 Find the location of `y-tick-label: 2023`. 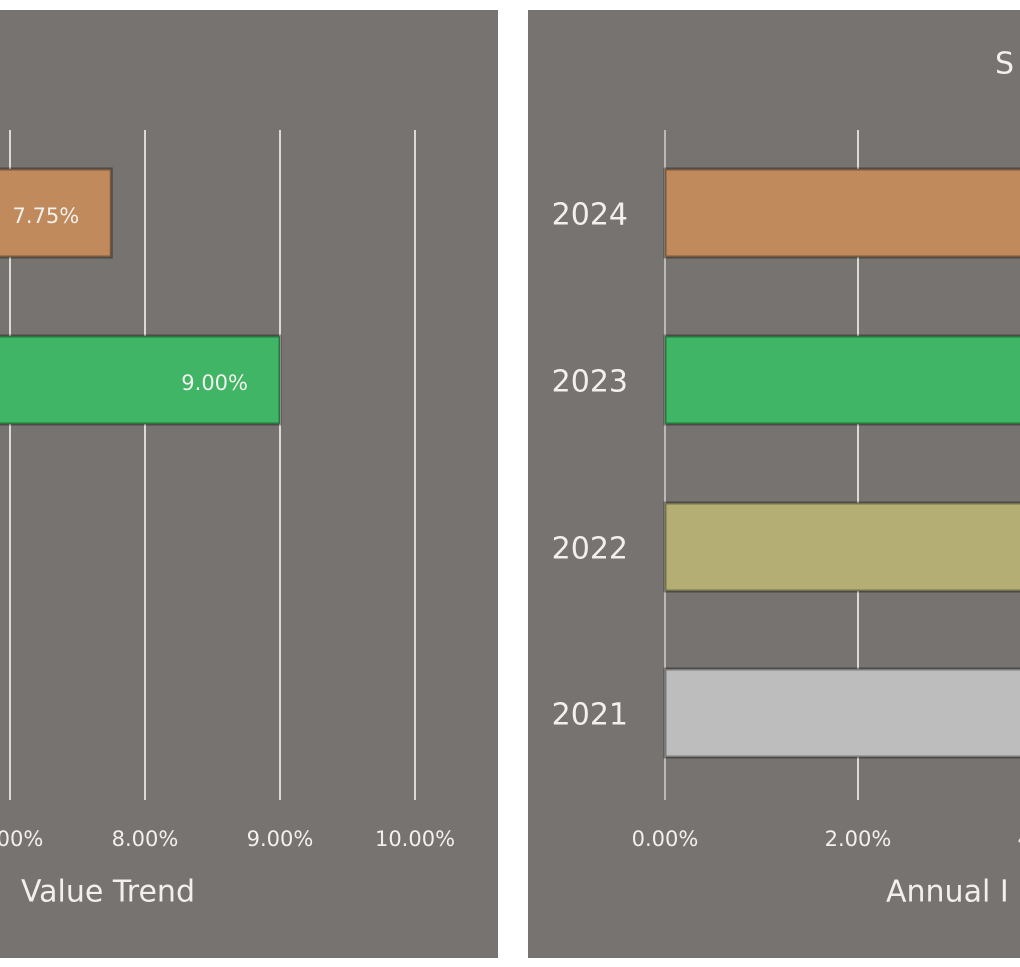

y-tick-label: 2023 is located at coordinates (590, 382).